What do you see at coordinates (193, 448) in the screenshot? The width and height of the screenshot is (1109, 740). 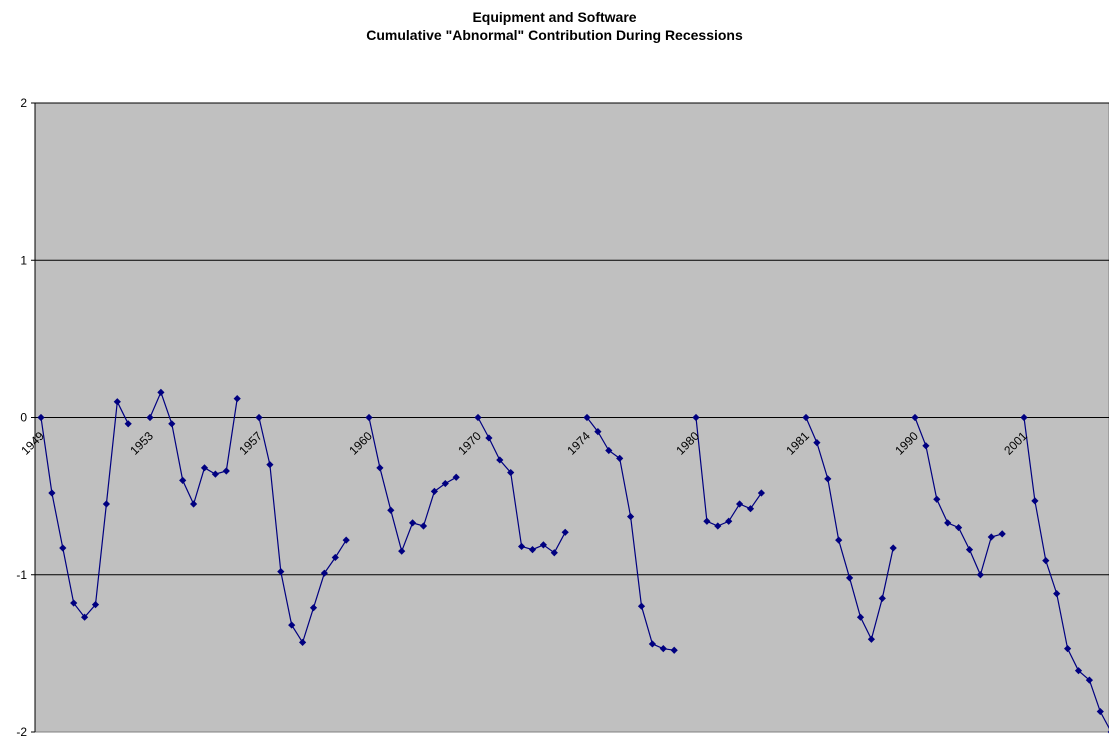 I see `series-1953` at bounding box center [193, 448].